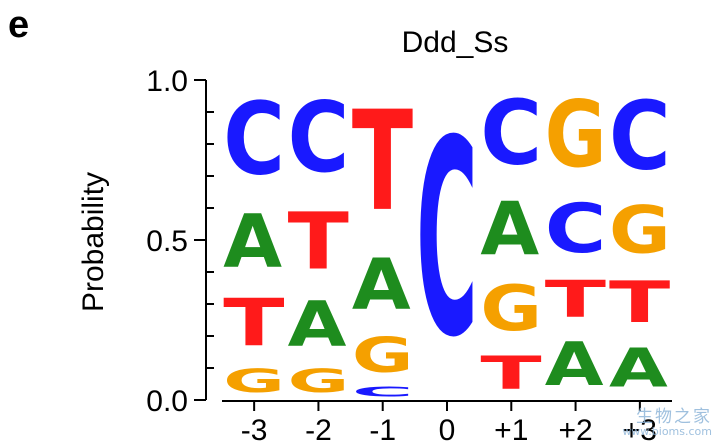 This screenshot has width=718, height=442. I want to click on x-tick-label: 0, so click(447, 428).